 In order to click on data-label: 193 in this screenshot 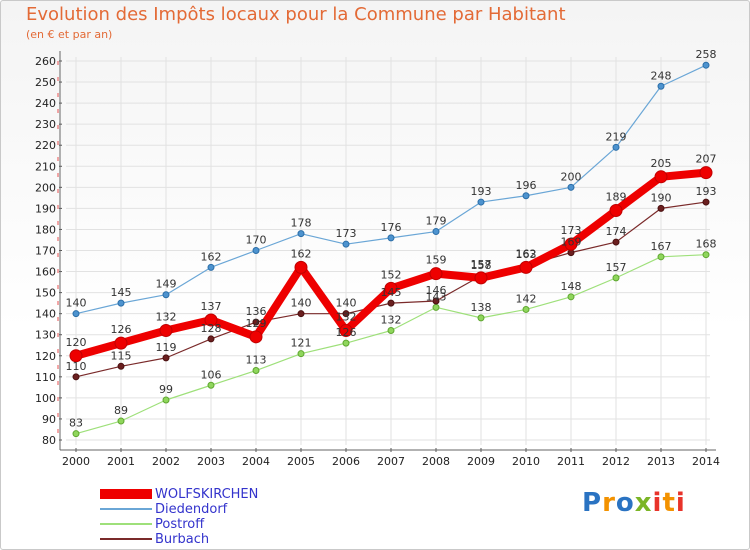, I will do `click(481, 191)`.